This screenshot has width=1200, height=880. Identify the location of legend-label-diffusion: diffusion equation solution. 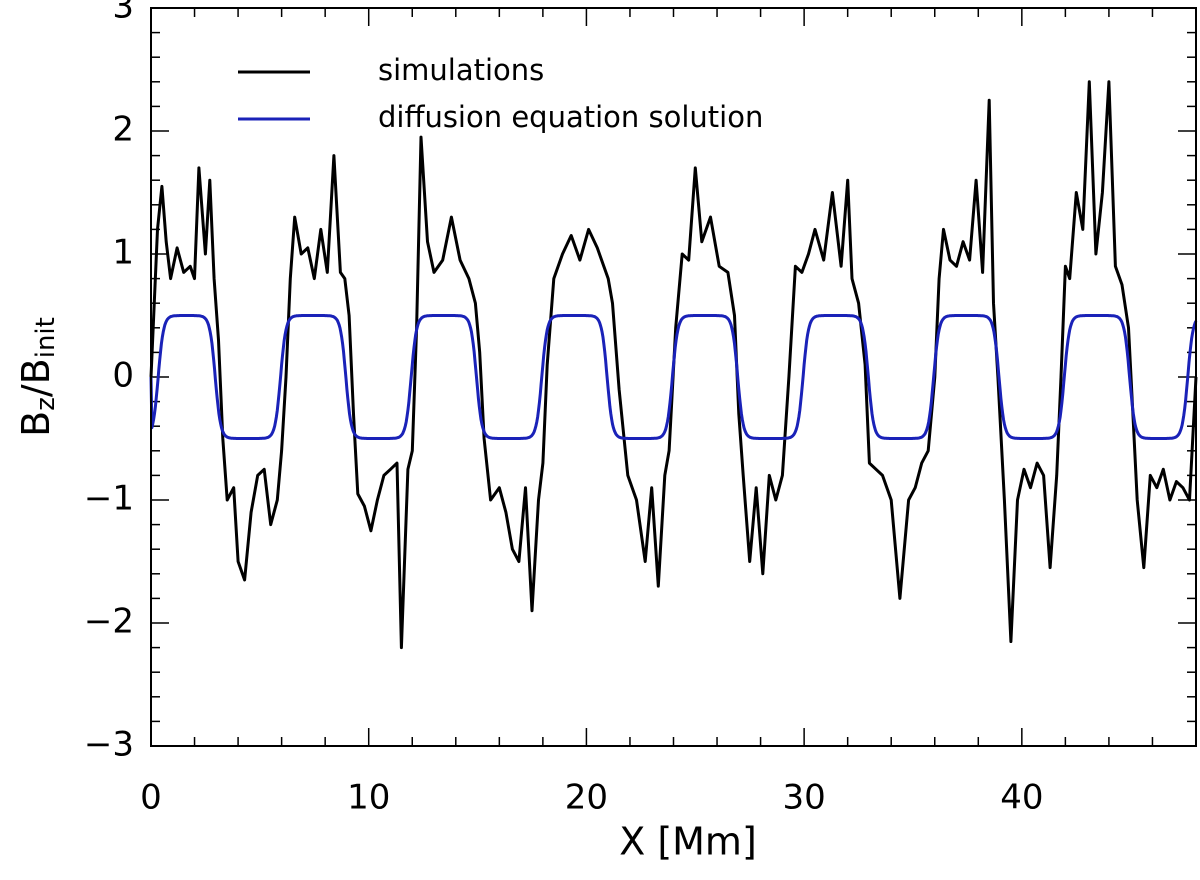
(570, 117).